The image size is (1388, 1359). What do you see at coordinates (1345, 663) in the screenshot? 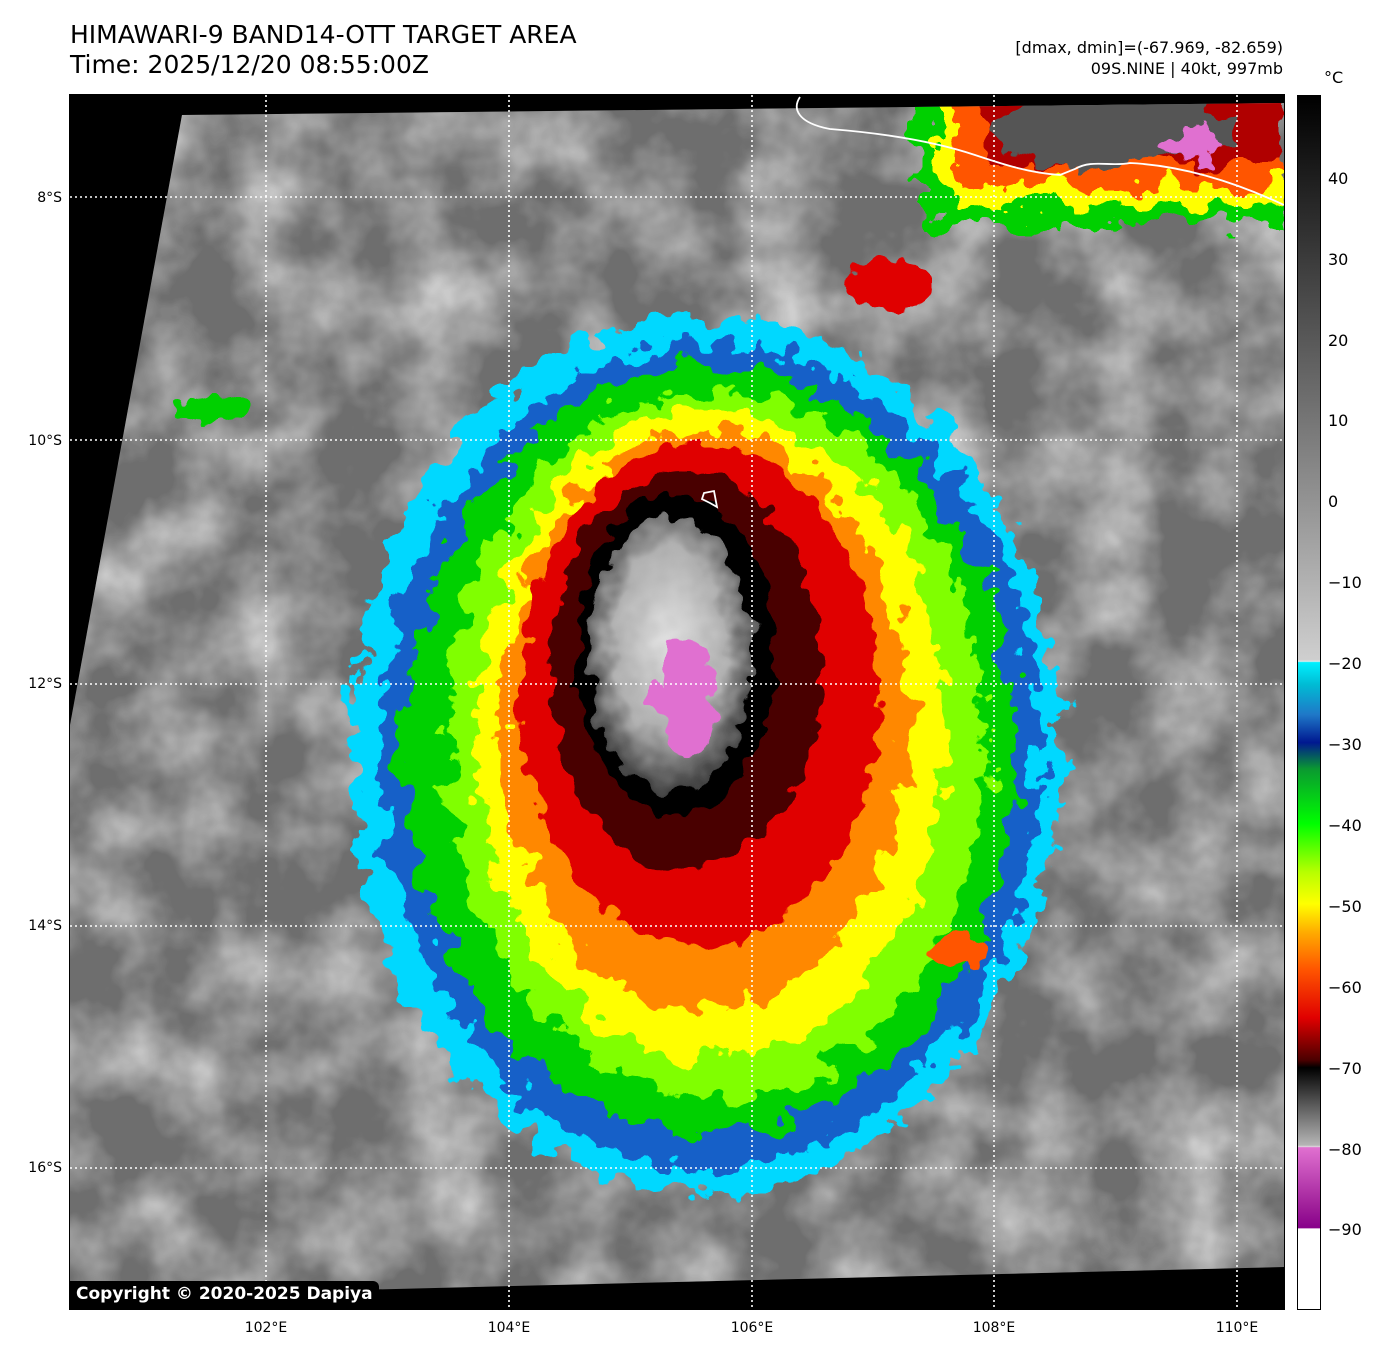
I see `colorbar-tick: −20` at bounding box center [1345, 663].